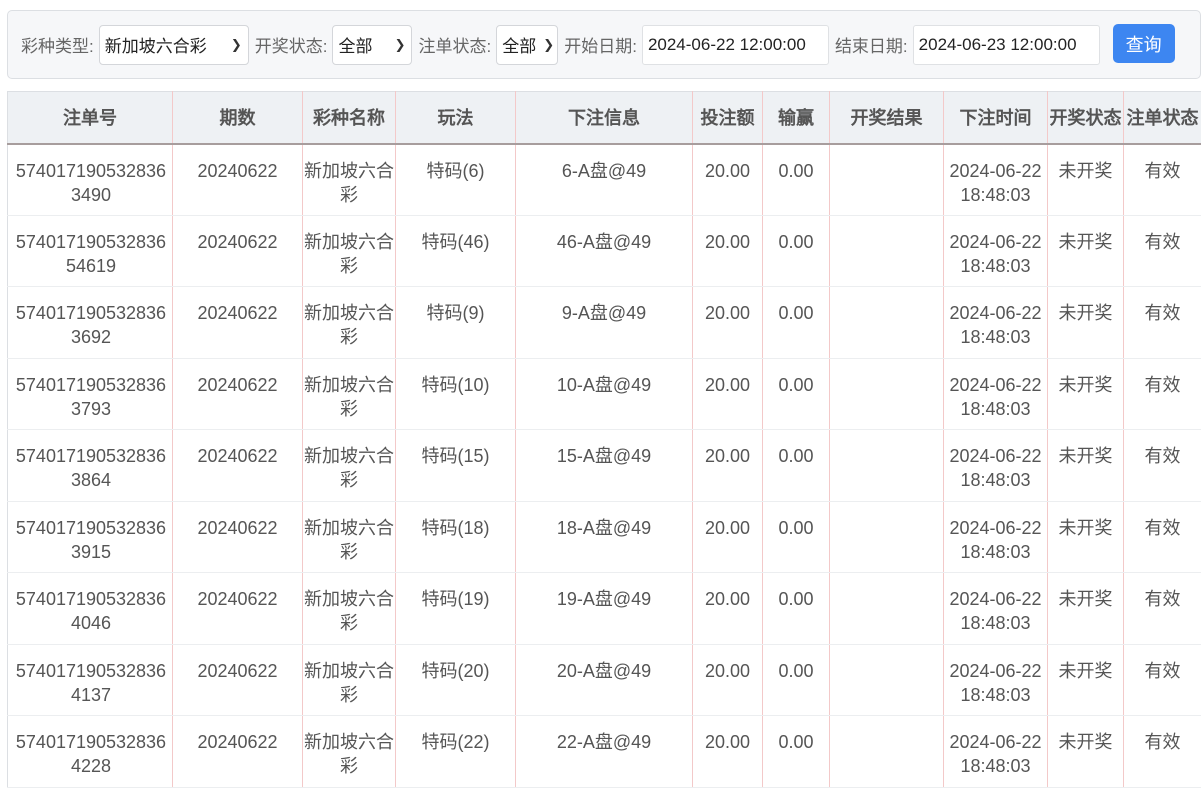  Describe the element at coordinates (728, 118) in the screenshot. I see `column-header: 投注额` at that location.